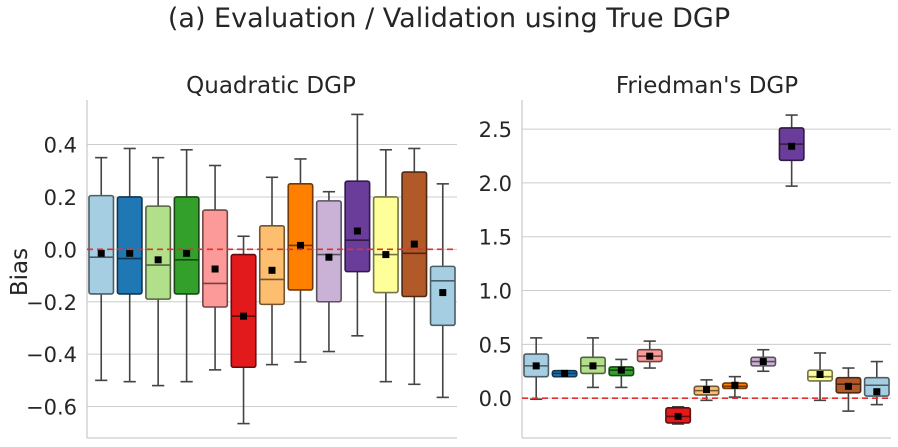 The image size is (898, 447). Describe the element at coordinates (51, 303) in the screenshot. I see `y-tick-label: −0.2` at that location.